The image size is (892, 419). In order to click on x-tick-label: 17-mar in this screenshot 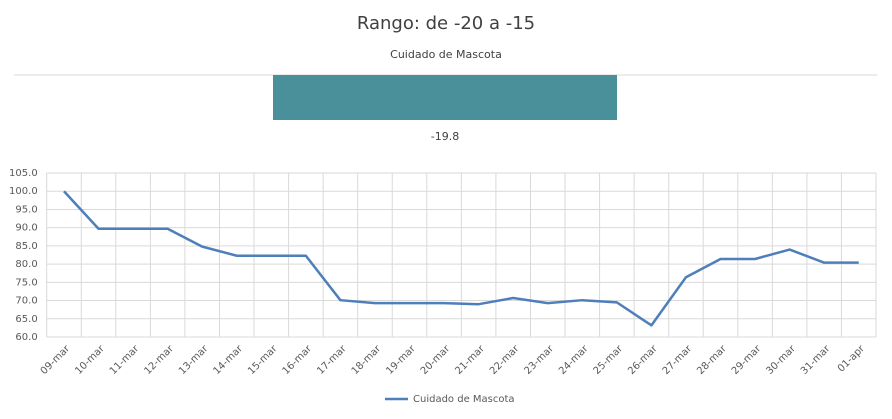, I will do `click(332, 360)`.